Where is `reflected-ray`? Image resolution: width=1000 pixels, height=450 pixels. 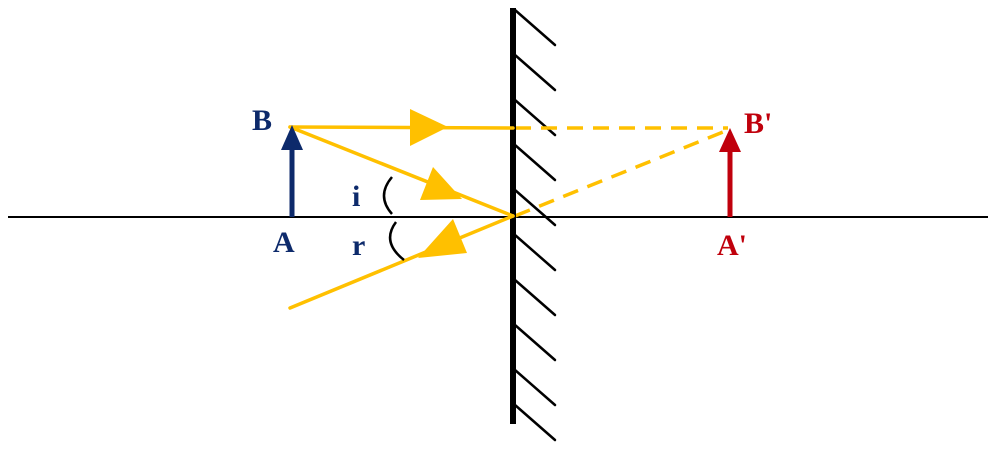 reflected-ray is located at coordinates (401, 262).